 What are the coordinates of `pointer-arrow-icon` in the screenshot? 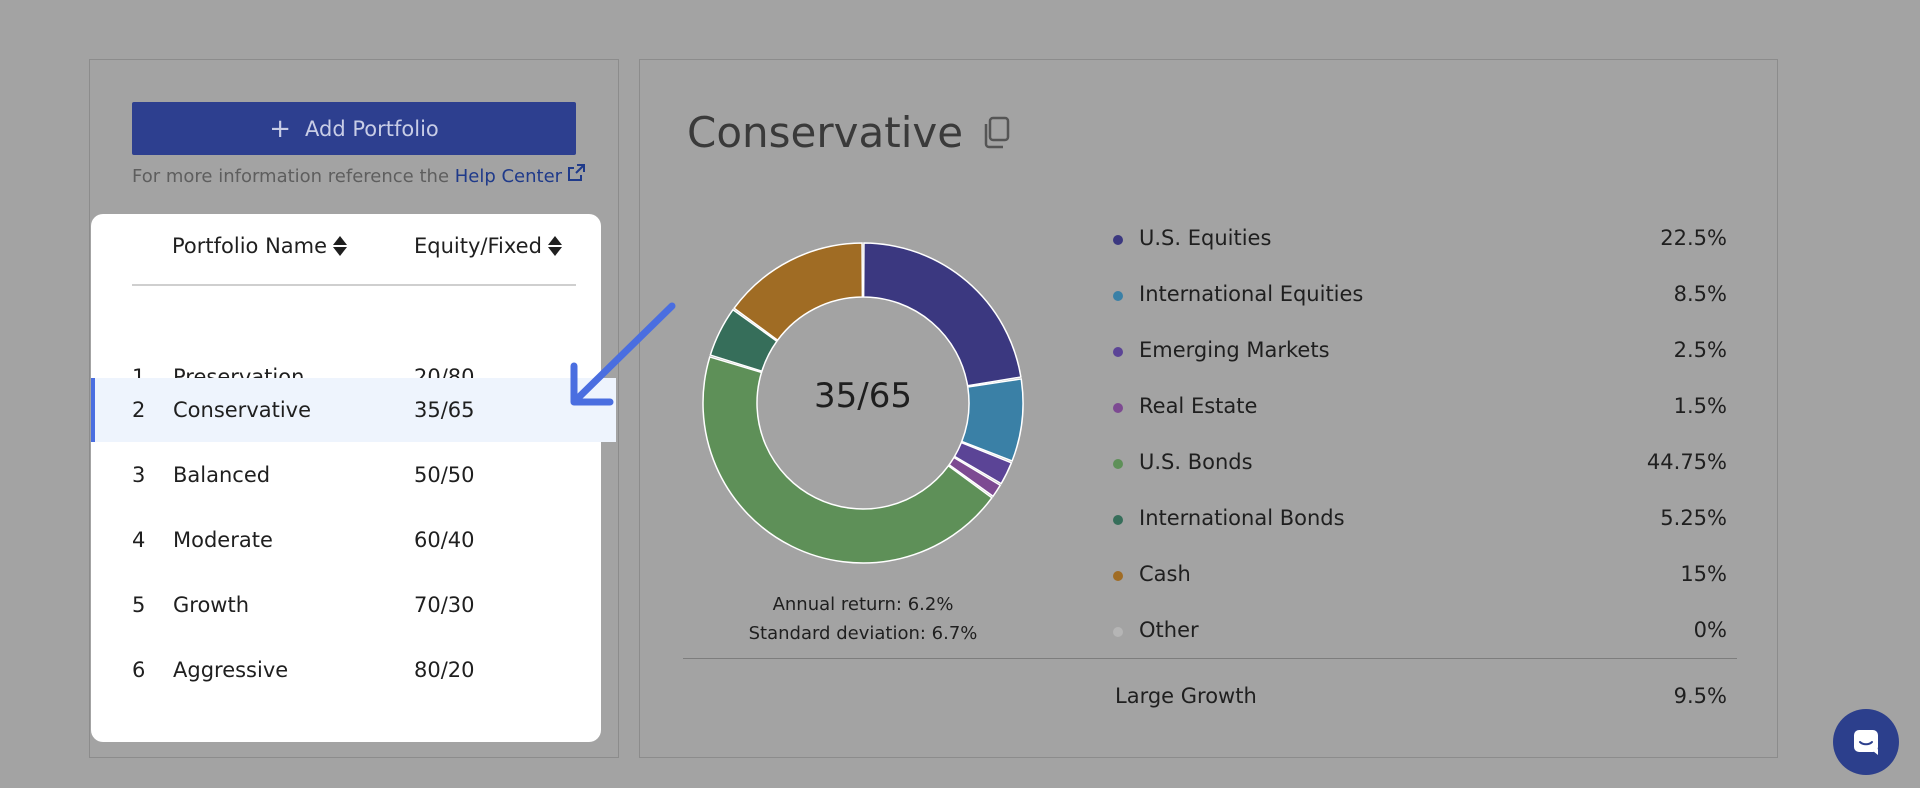 It's located at (623, 354).